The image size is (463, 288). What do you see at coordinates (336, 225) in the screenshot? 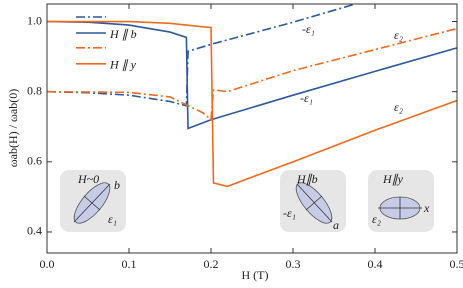
I see `inset-axis-label: a` at bounding box center [336, 225].